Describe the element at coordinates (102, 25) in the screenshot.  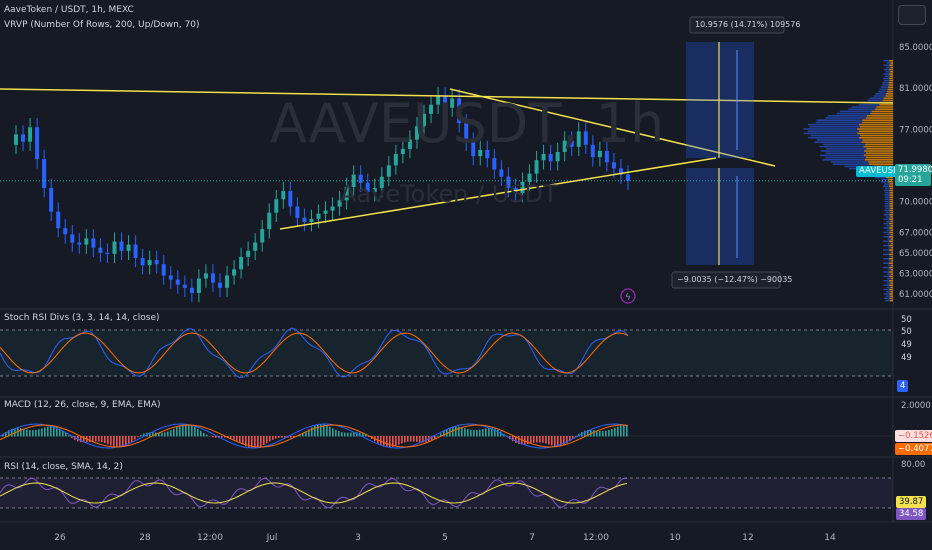
I see `vrvp-indicator-label: VRVP (Number Of Rows, 200, Up/Down, 70)` at that location.